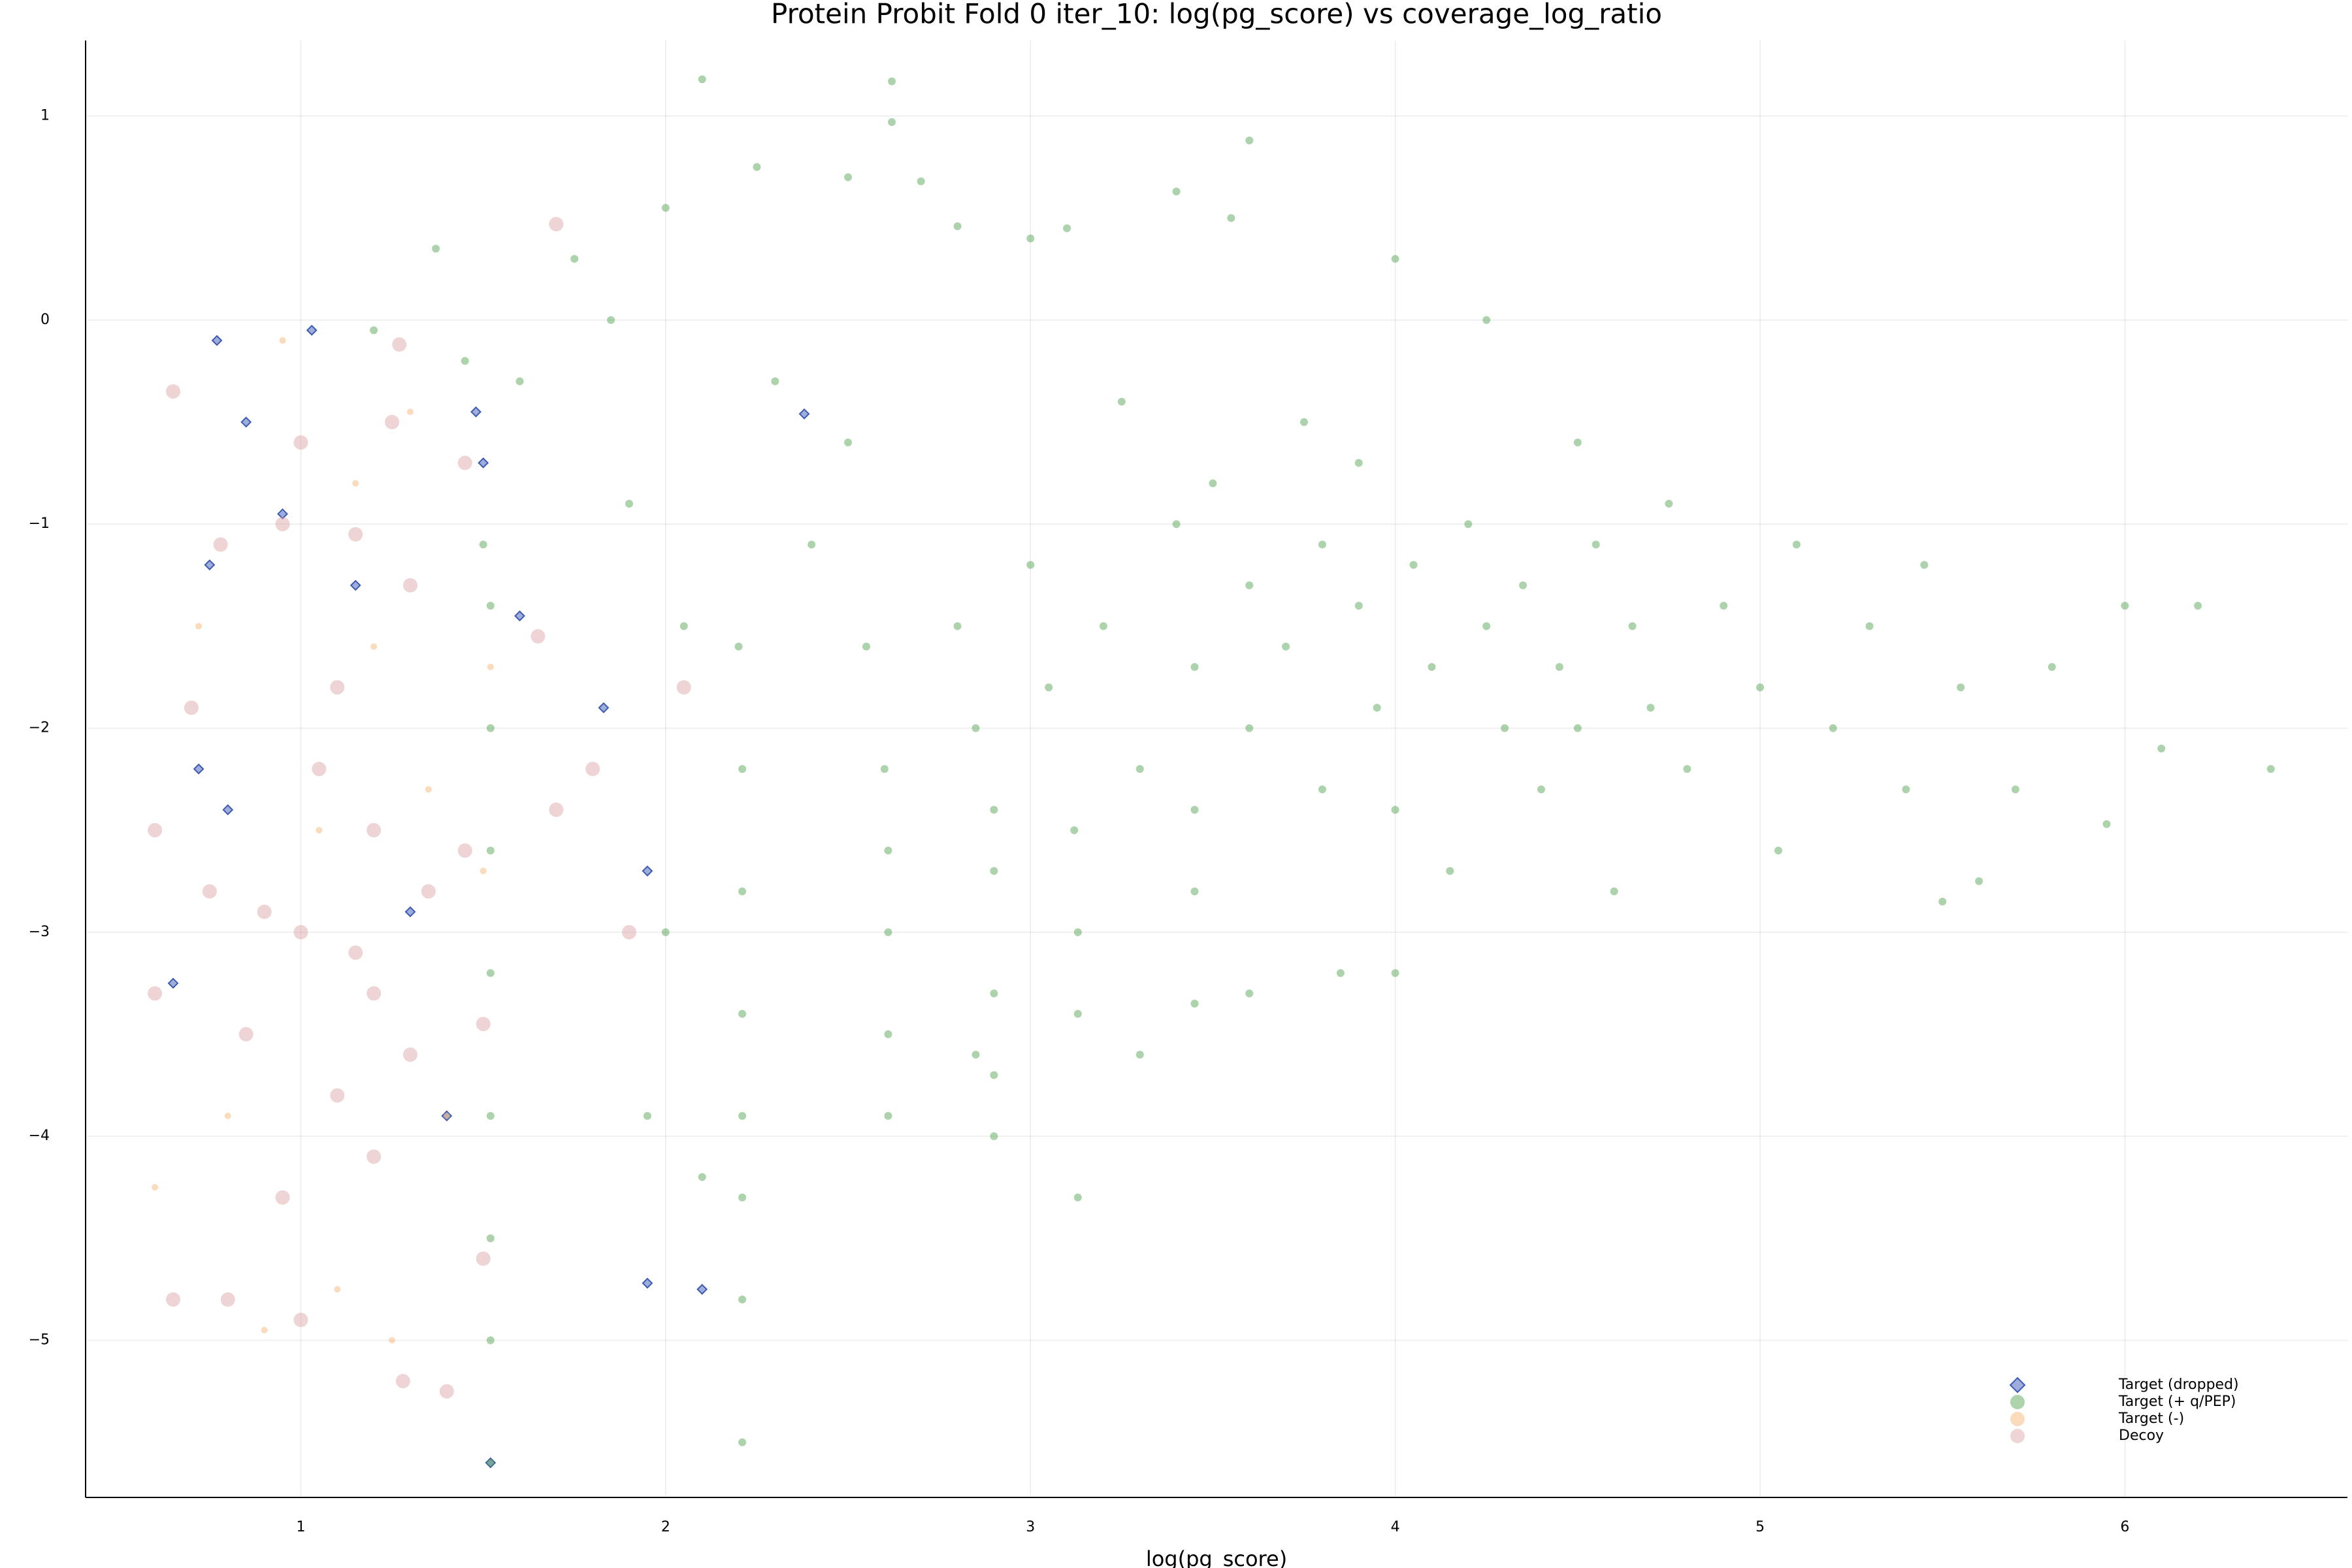  Describe the element at coordinates (39, 1340) in the screenshot. I see `y-tick-label: −5` at that location.